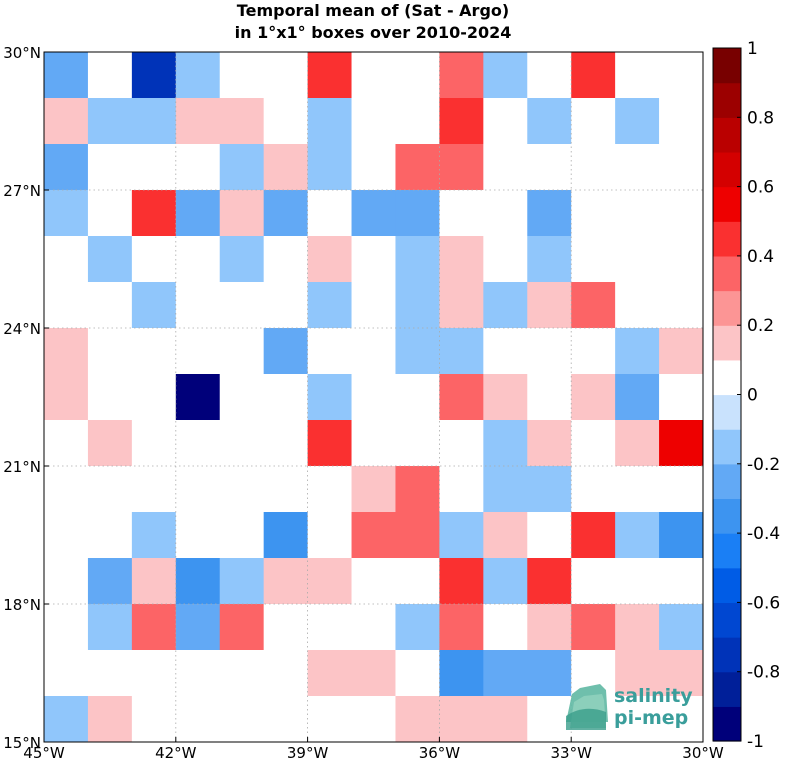 The width and height of the screenshot is (786, 763). What do you see at coordinates (763, 603) in the screenshot?
I see `colorbar-tick-label: -0.6` at bounding box center [763, 603].